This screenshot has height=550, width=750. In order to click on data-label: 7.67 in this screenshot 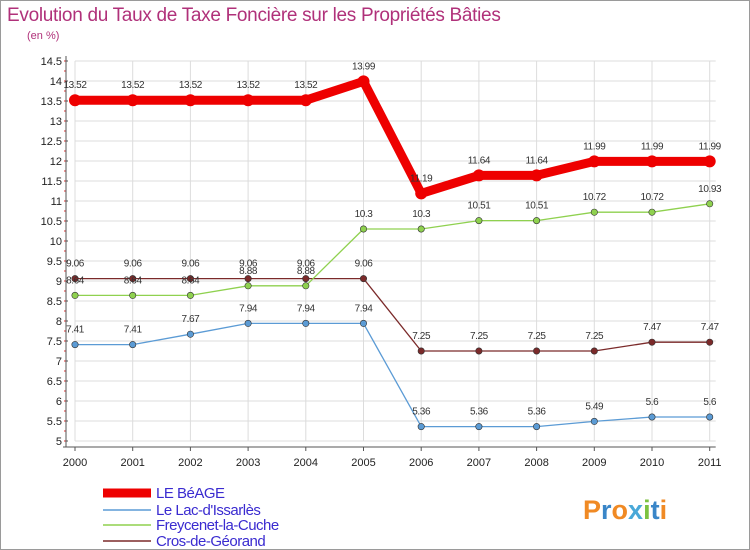, I will do `click(190, 319)`.